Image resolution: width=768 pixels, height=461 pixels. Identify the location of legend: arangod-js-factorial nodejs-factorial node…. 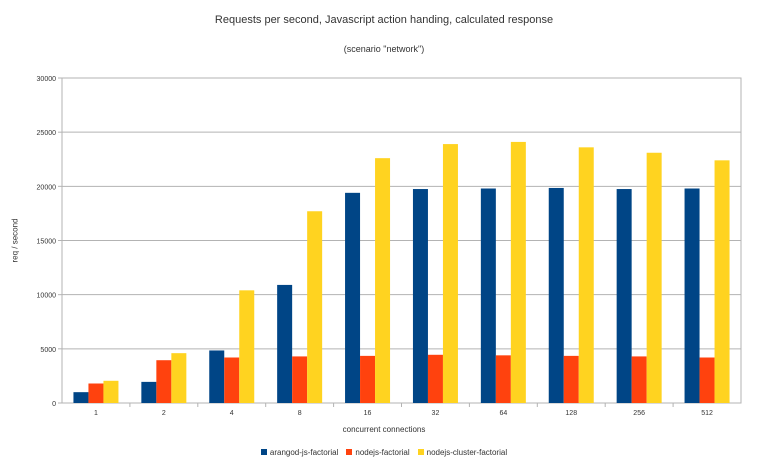
(384, 452).